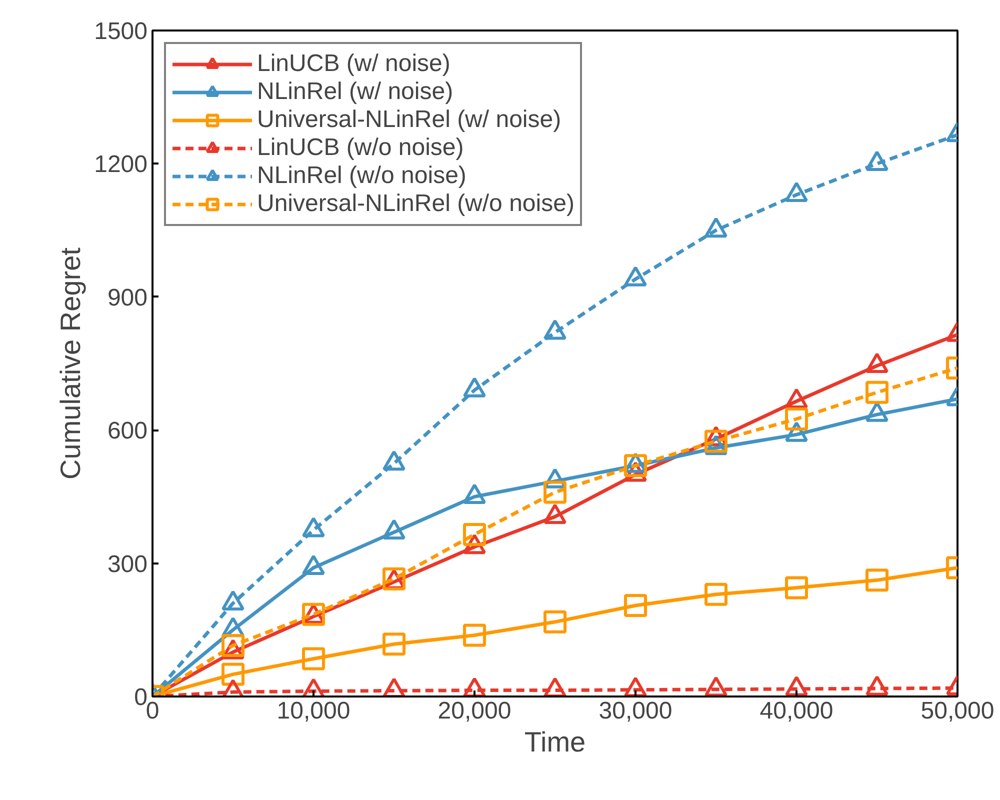 Image resolution: width=1000 pixels, height=800 pixels. I want to click on x-tick-label: 10,000, so click(313, 711).